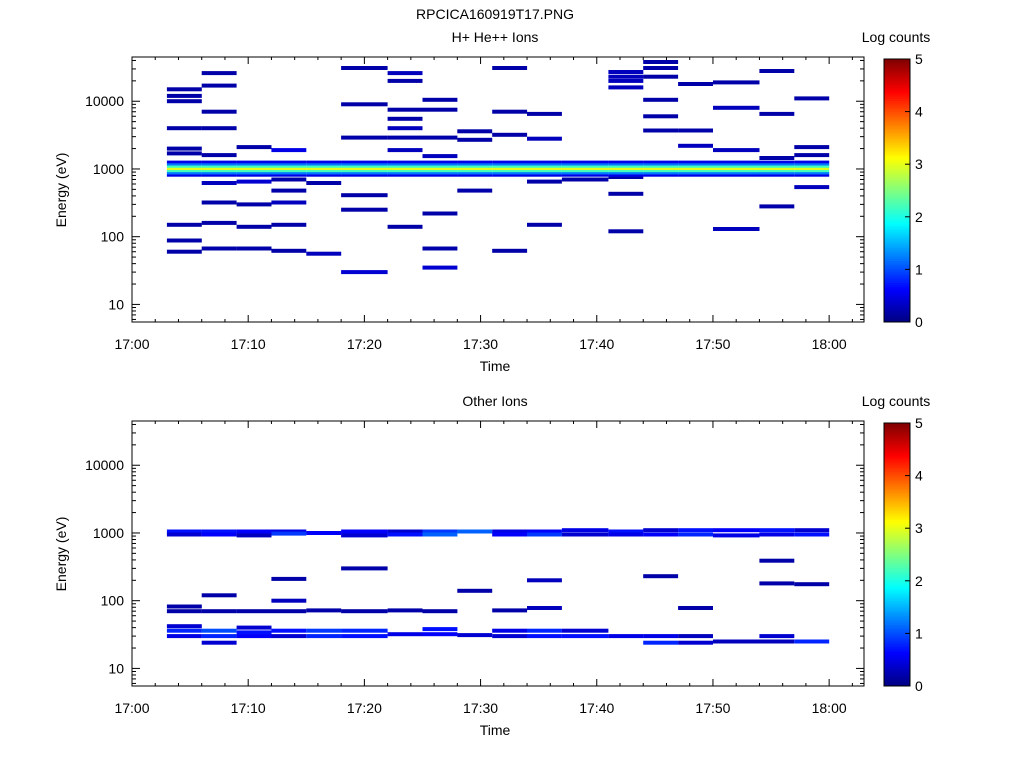  What do you see at coordinates (919, 528) in the screenshot?
I see `bottom-colorbar-tick-label: 3` at bounding box center [919, 528].